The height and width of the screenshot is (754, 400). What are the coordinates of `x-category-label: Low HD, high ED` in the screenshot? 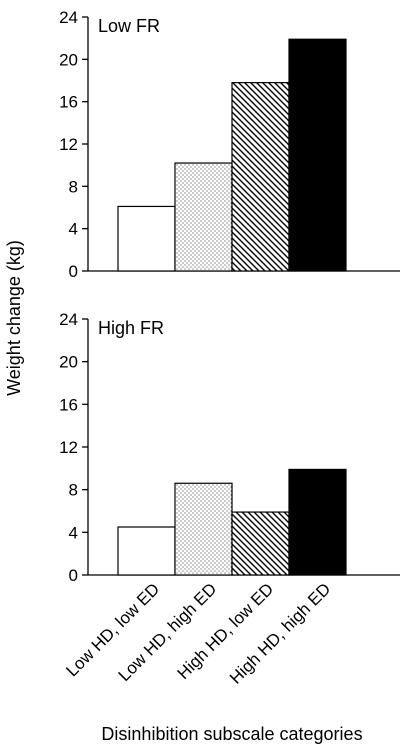 It's located at (168, 632).